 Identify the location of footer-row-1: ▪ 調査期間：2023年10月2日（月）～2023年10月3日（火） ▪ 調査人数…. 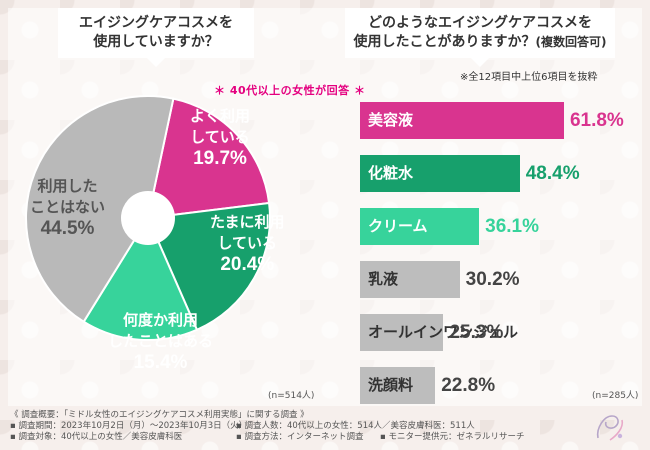
(242, 426).